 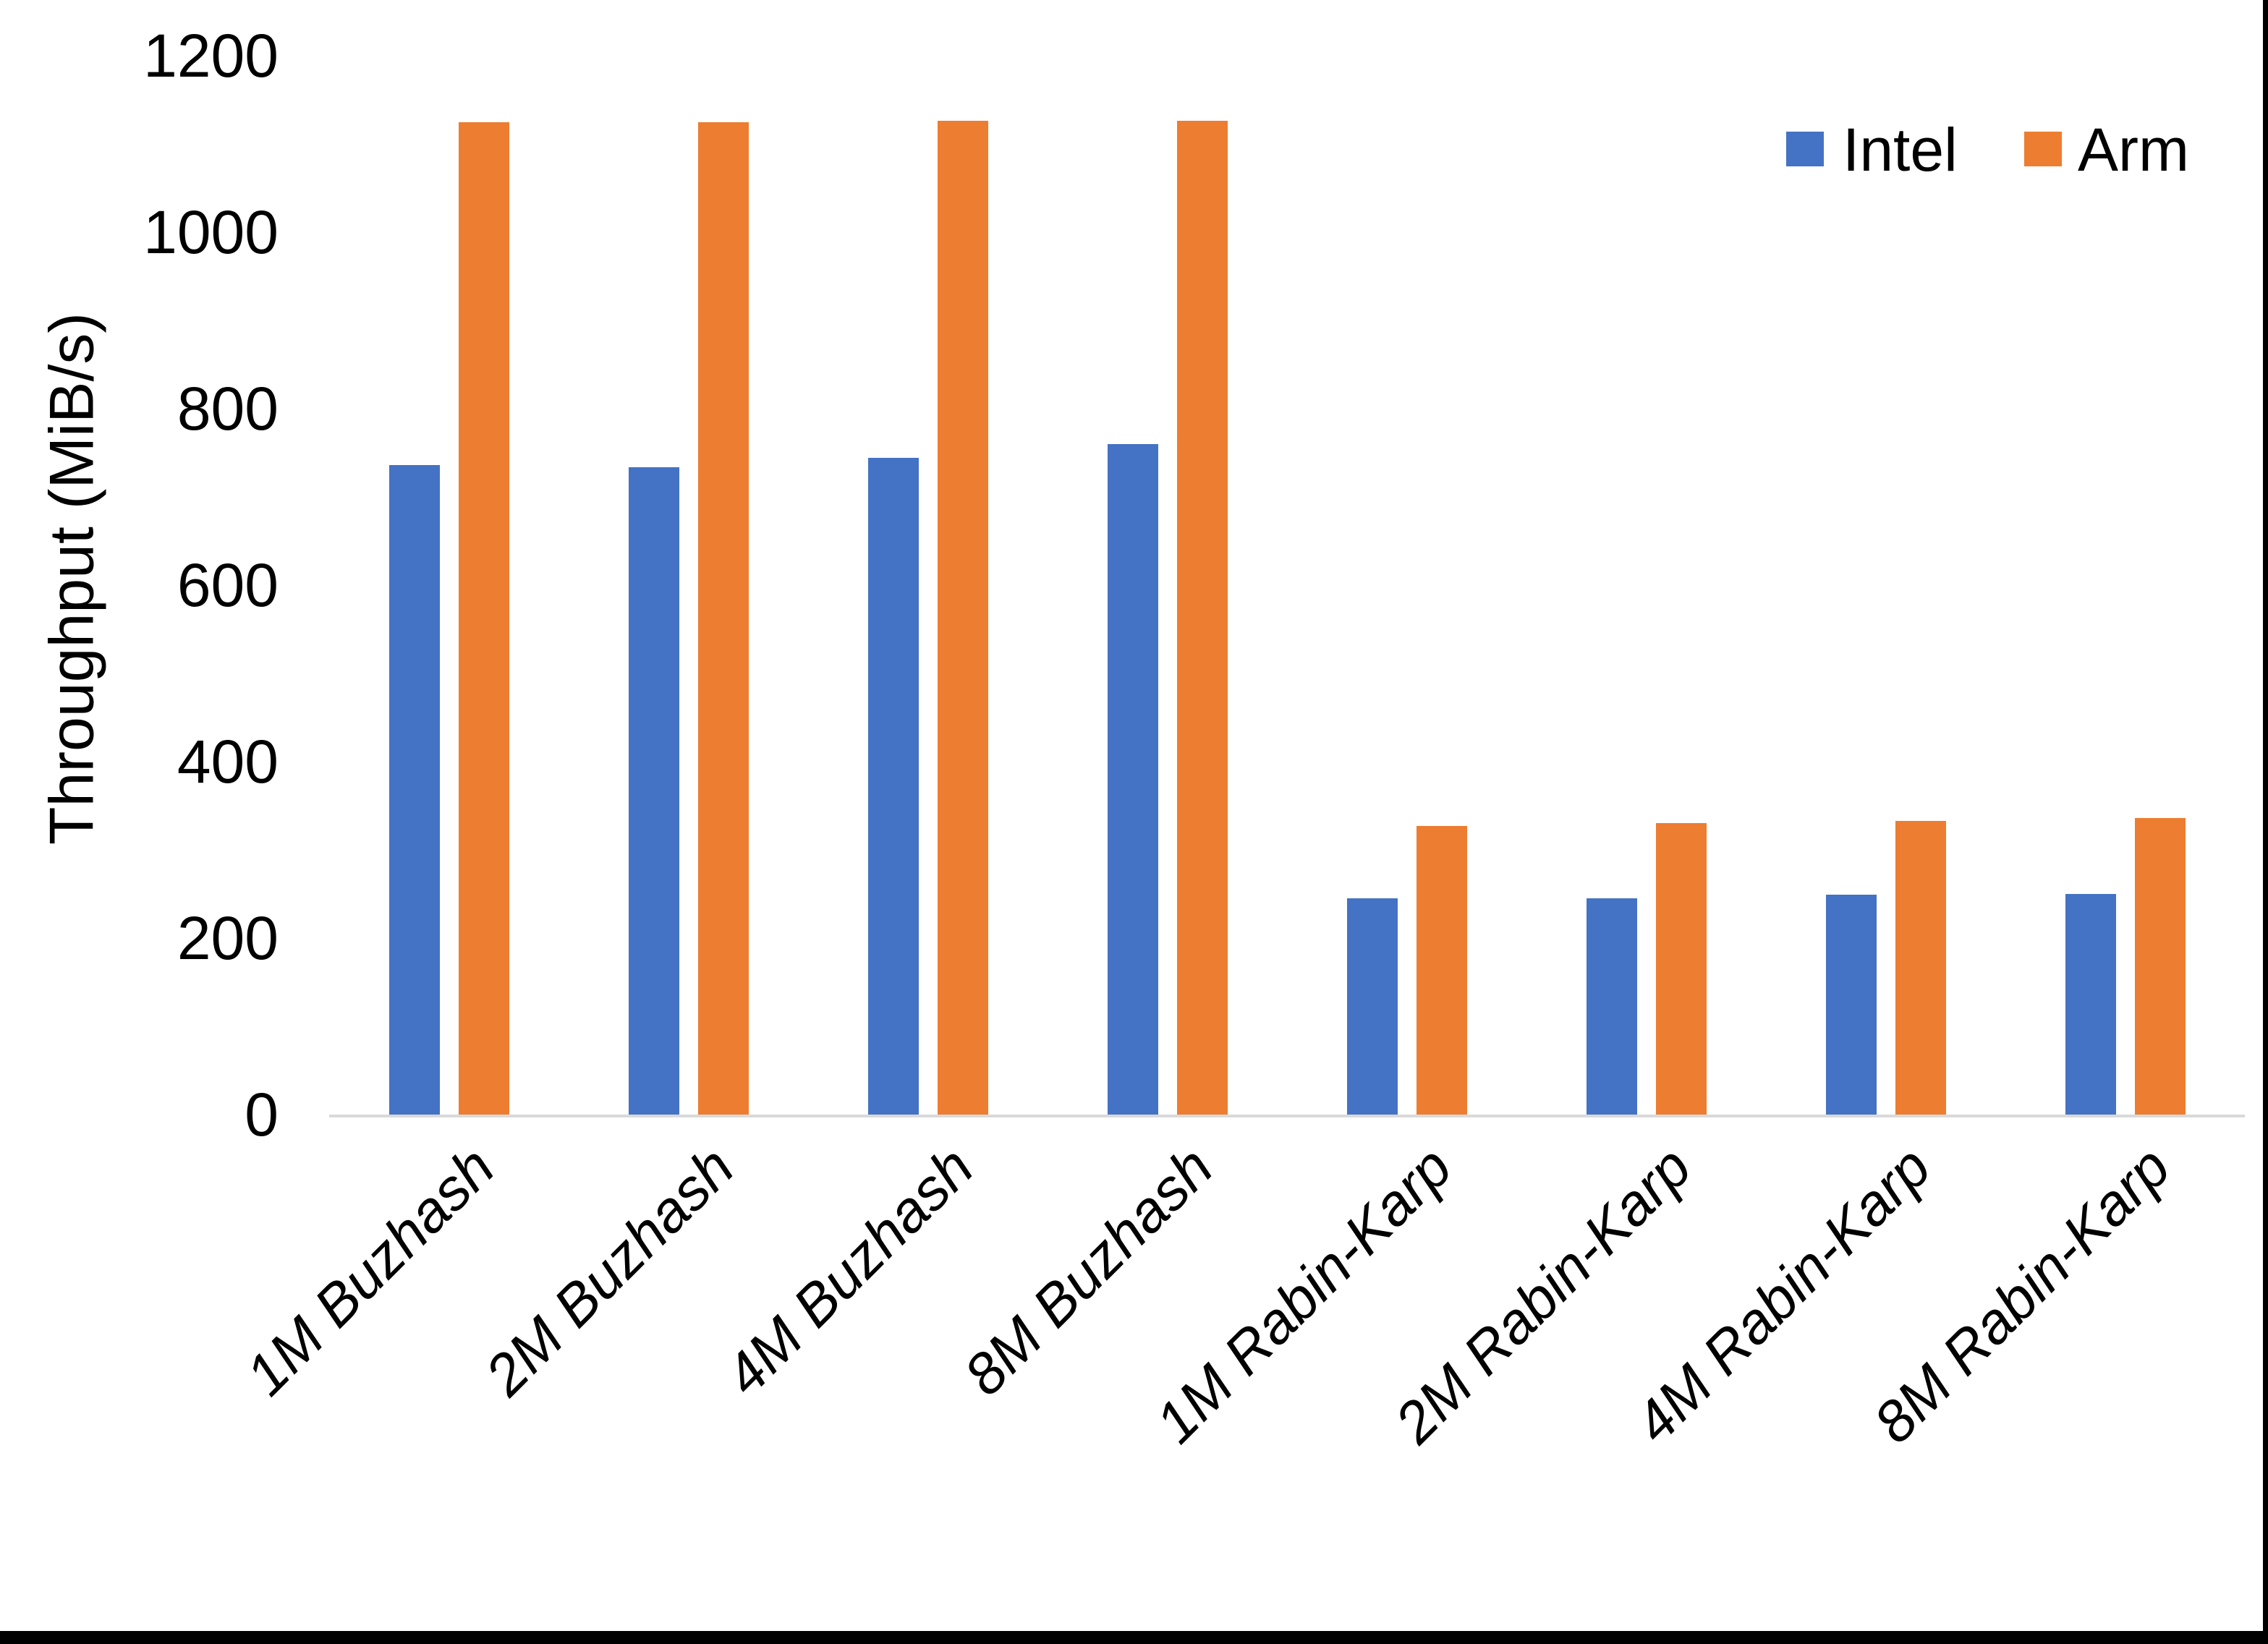 I want to click on bar-intel-2m-buzhash, so click(x=653, y=791).